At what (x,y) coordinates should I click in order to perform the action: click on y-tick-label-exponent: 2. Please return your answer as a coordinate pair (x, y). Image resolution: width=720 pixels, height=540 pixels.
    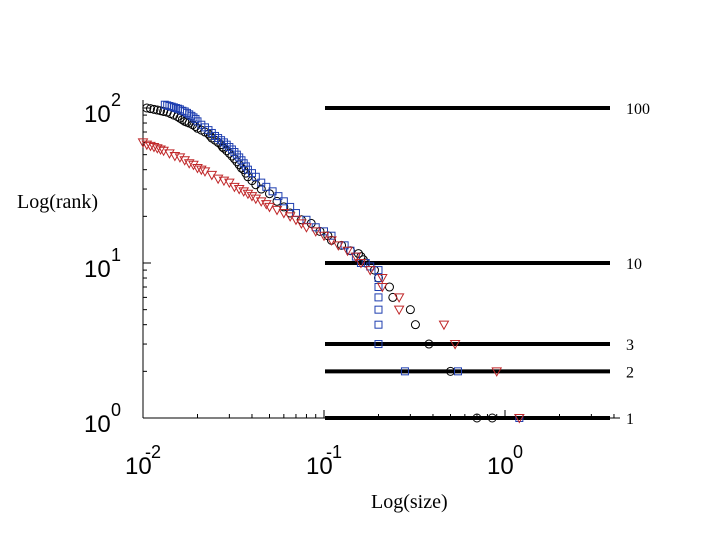
    Looking at the image, I should click on (116, 100).